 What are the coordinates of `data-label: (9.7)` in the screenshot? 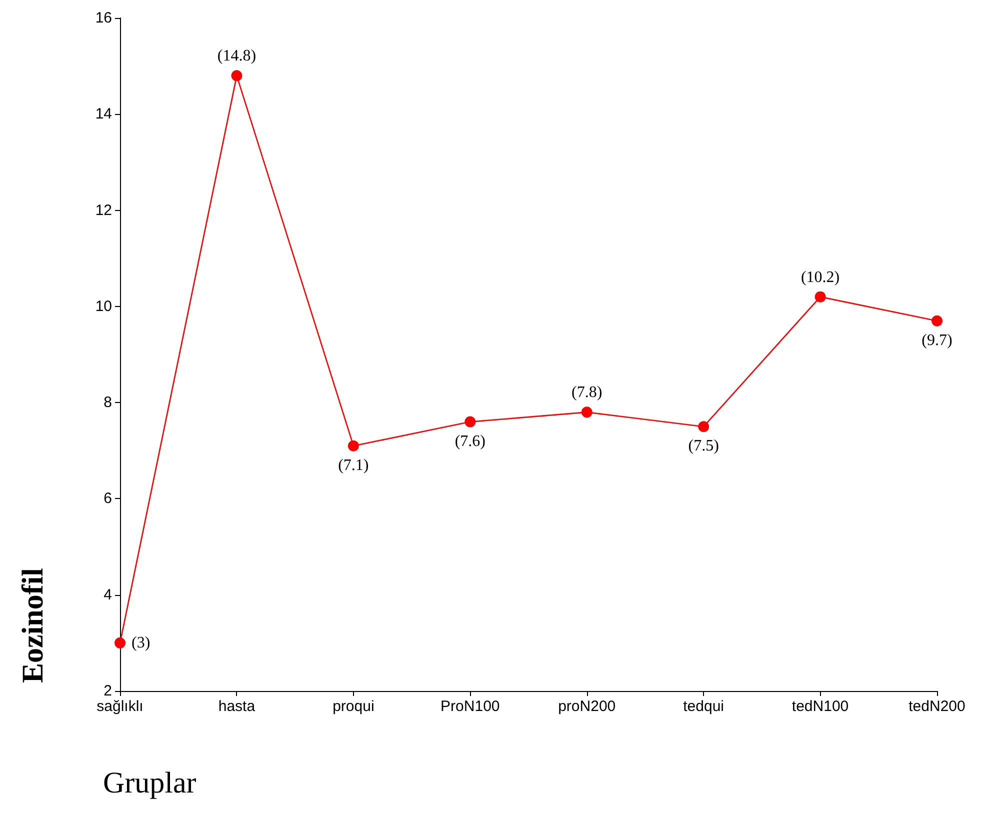 It's located at (937, 340).